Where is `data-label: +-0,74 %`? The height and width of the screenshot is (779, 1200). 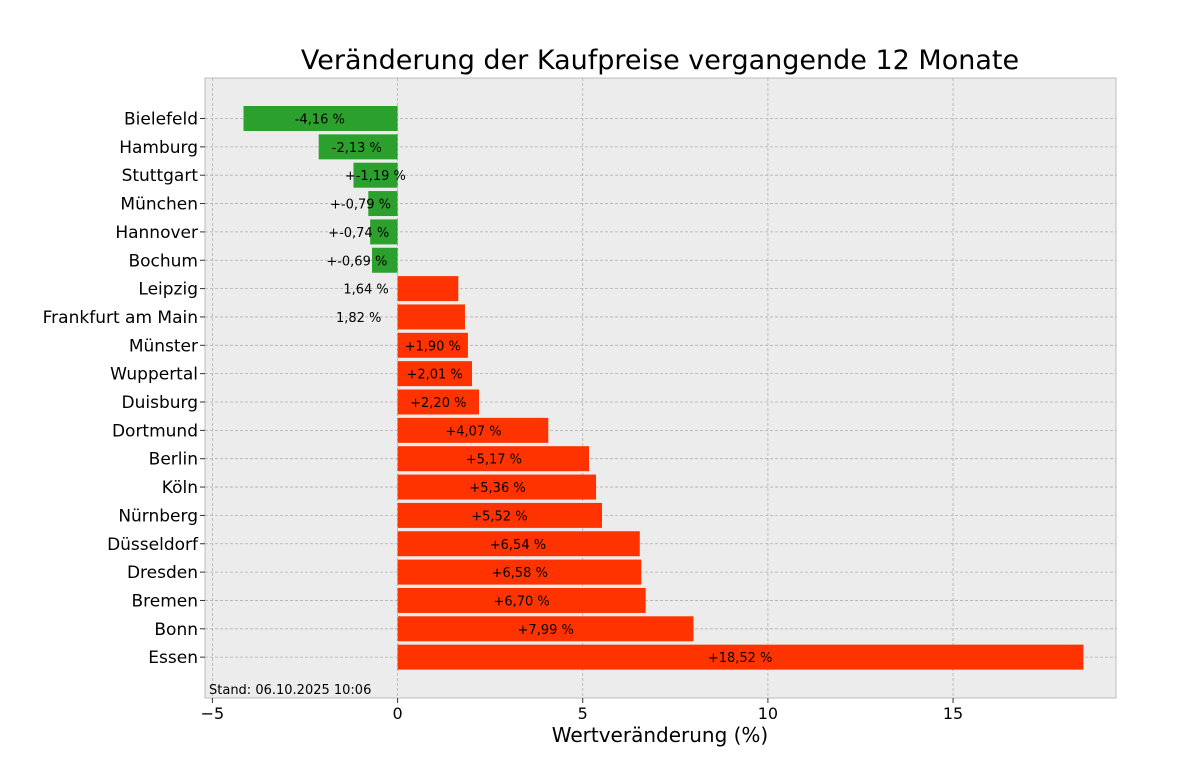
data-label: +-0,74 % is located at coordinates (358, 233).